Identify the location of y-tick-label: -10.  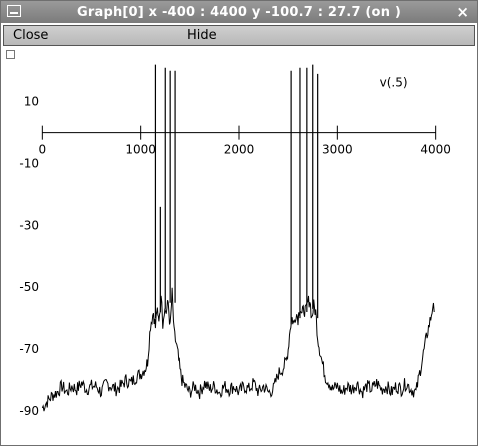
(29, 164).